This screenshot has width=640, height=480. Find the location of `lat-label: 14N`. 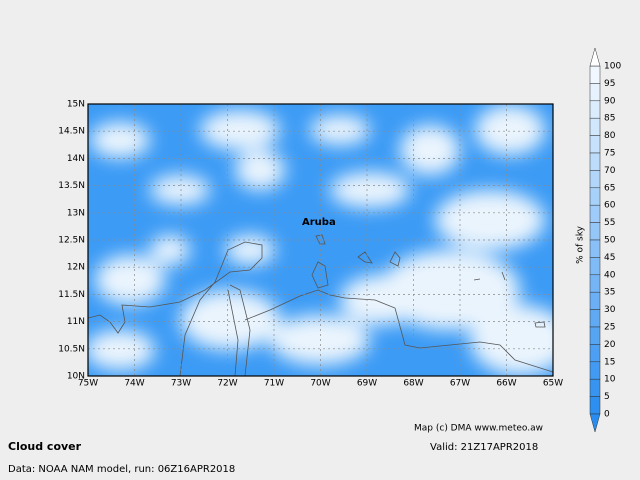

lat-label: 14N is located at coordinates (76, 159).